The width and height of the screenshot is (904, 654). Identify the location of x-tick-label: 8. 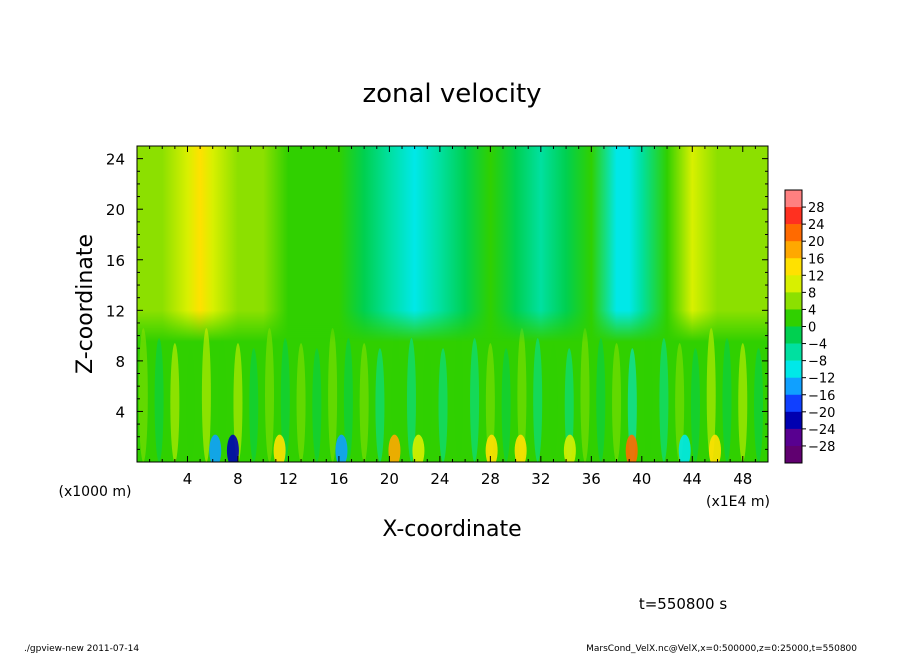
(238, 479).